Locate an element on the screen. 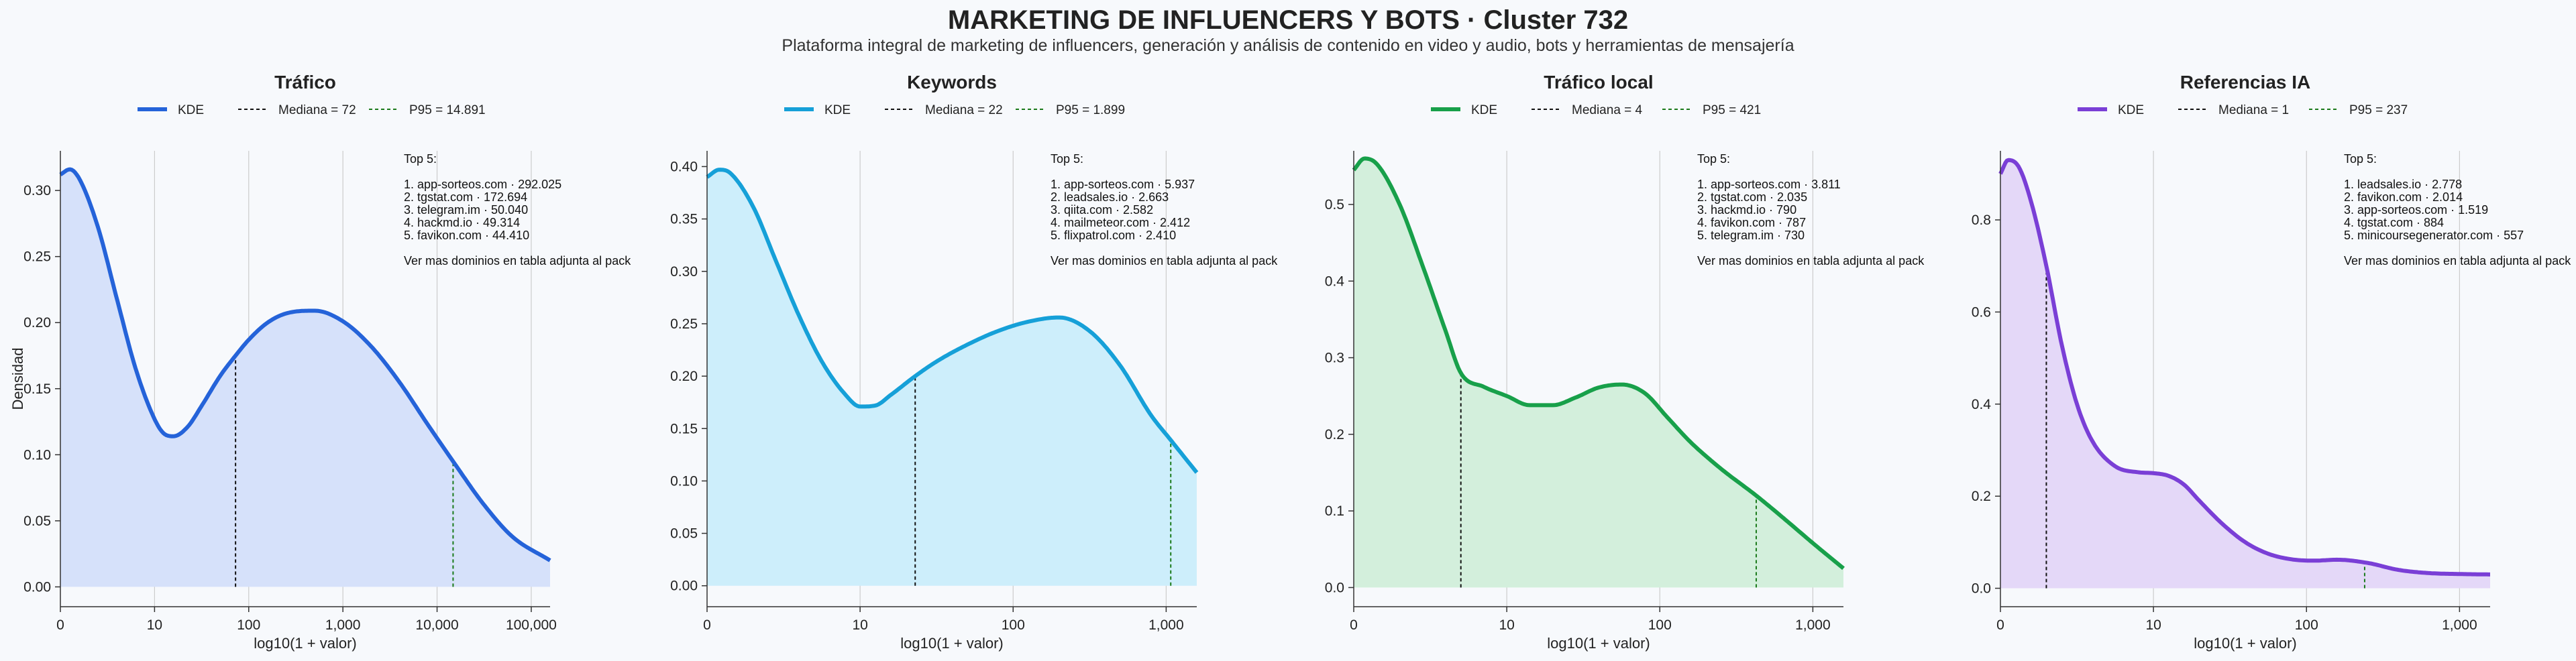 The image size is (2576, 661). annotation-line: 2. tgstat.com · 2.035 is located at coordinates (1752, 197).